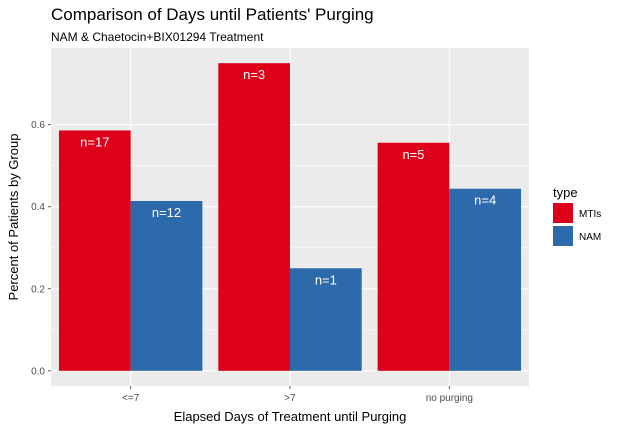 Image resolution: width=619 pixels, height=430 pixels. What do you see at coordinates (565, 192) in the screenshot?
I see `legend-title: type` at bounding box center [565, 192].